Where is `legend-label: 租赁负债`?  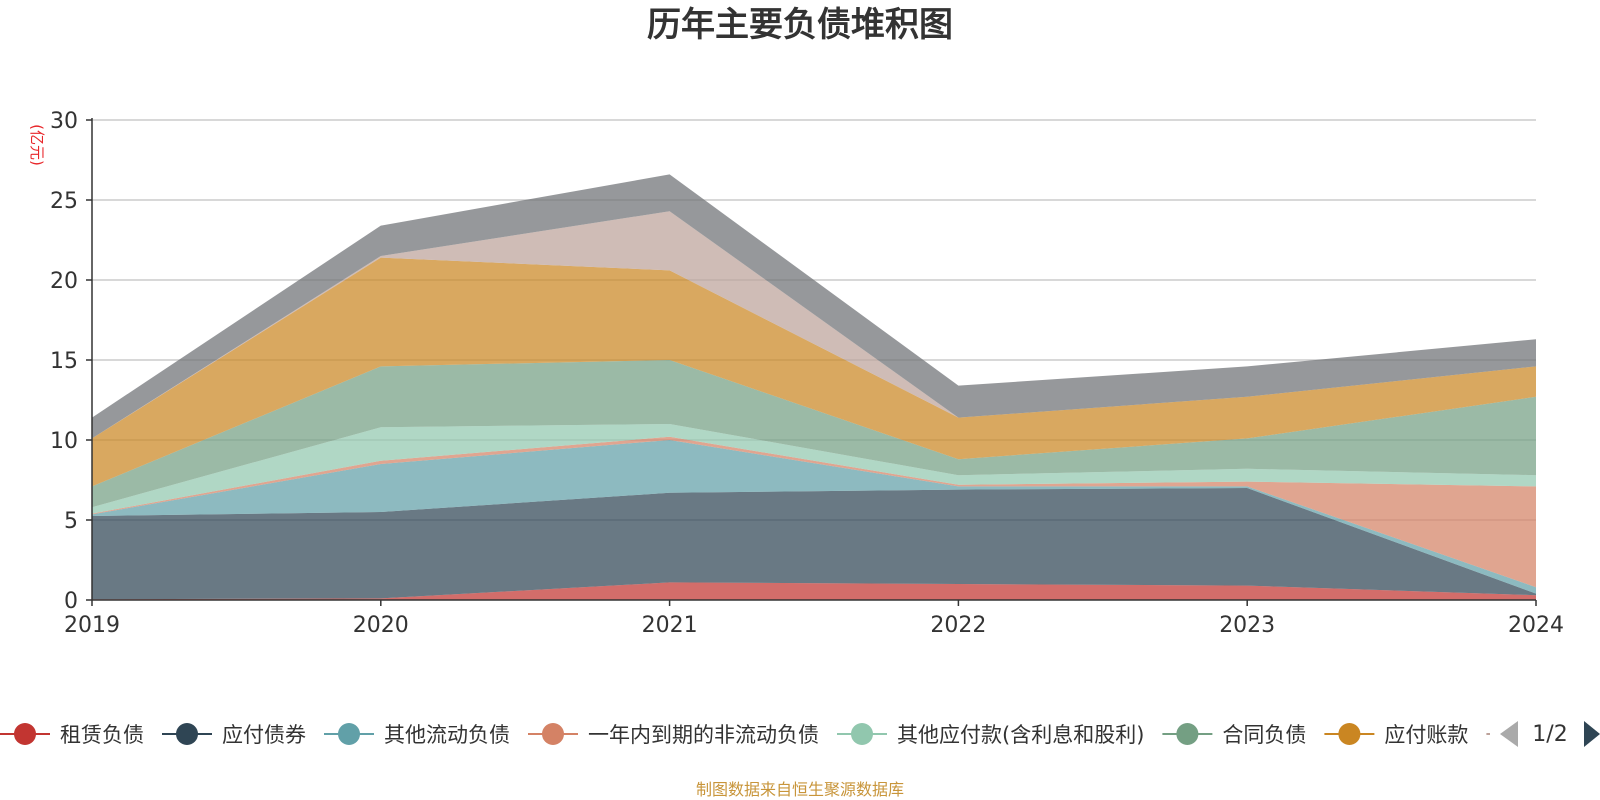 legend-label: 租赁负债 is located at coordinates (102, 735).